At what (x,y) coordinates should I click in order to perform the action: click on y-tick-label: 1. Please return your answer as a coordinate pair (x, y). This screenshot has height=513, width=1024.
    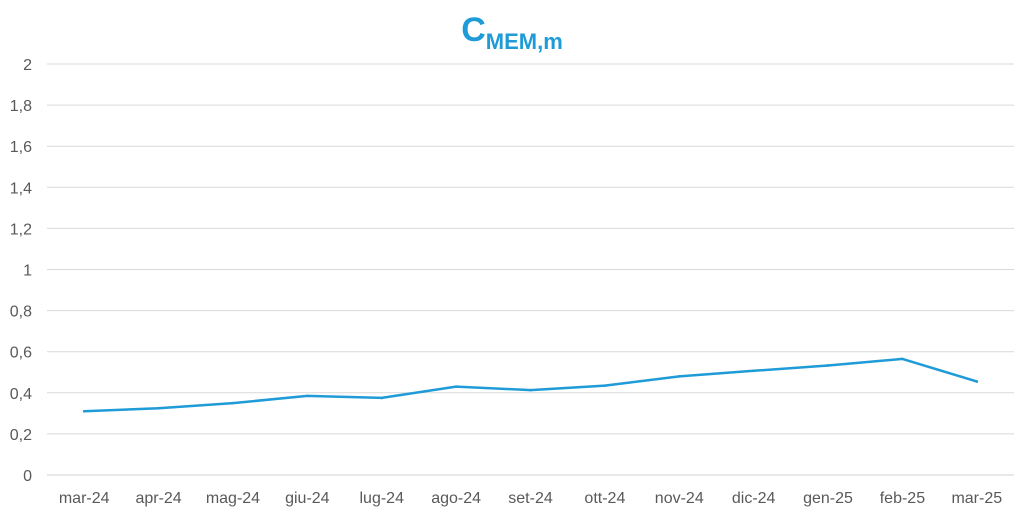
    Looking at the image, I should click on (27, 271).